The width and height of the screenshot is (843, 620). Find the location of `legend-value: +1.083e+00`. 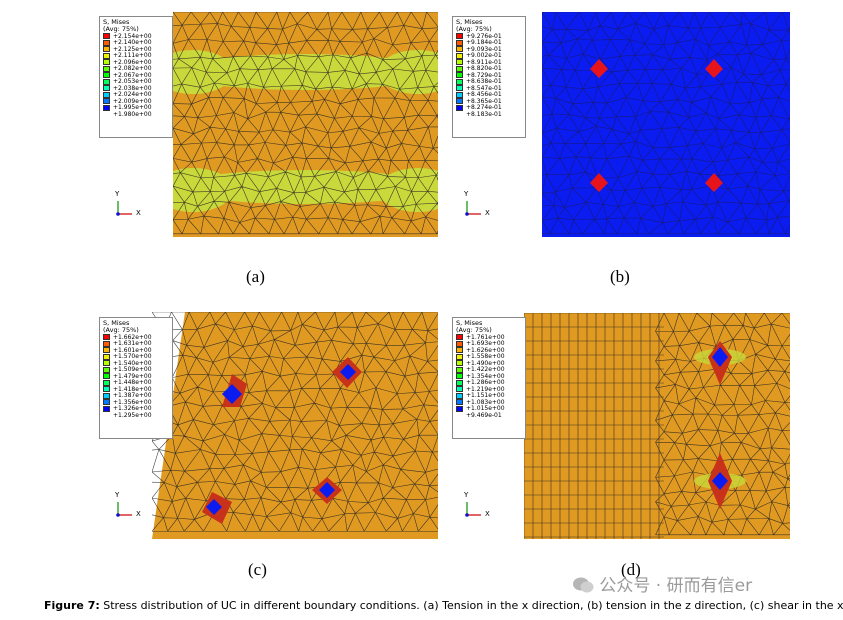

legend-value: +1.083e+00 is located at coordinates (485, 402).